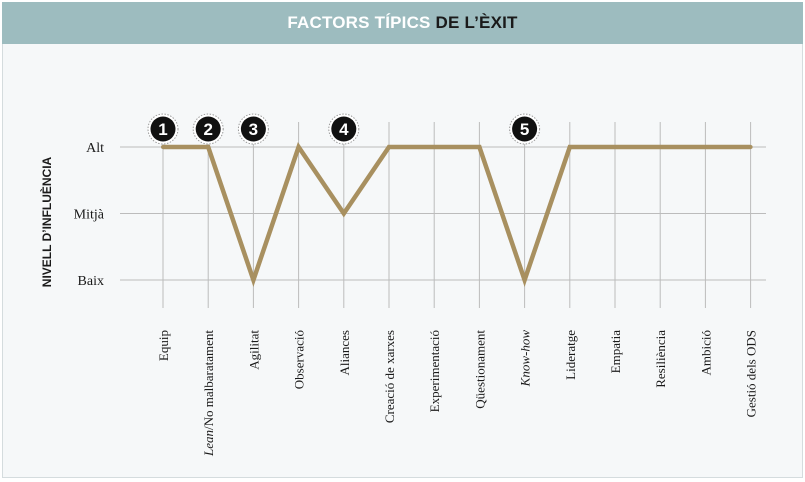 The image size is (805, 482). What do you see at coordinates (389, 376) in the screenshot?
I see `x-tick-label: Creació de xarxes` at bounding box center [389, 376].